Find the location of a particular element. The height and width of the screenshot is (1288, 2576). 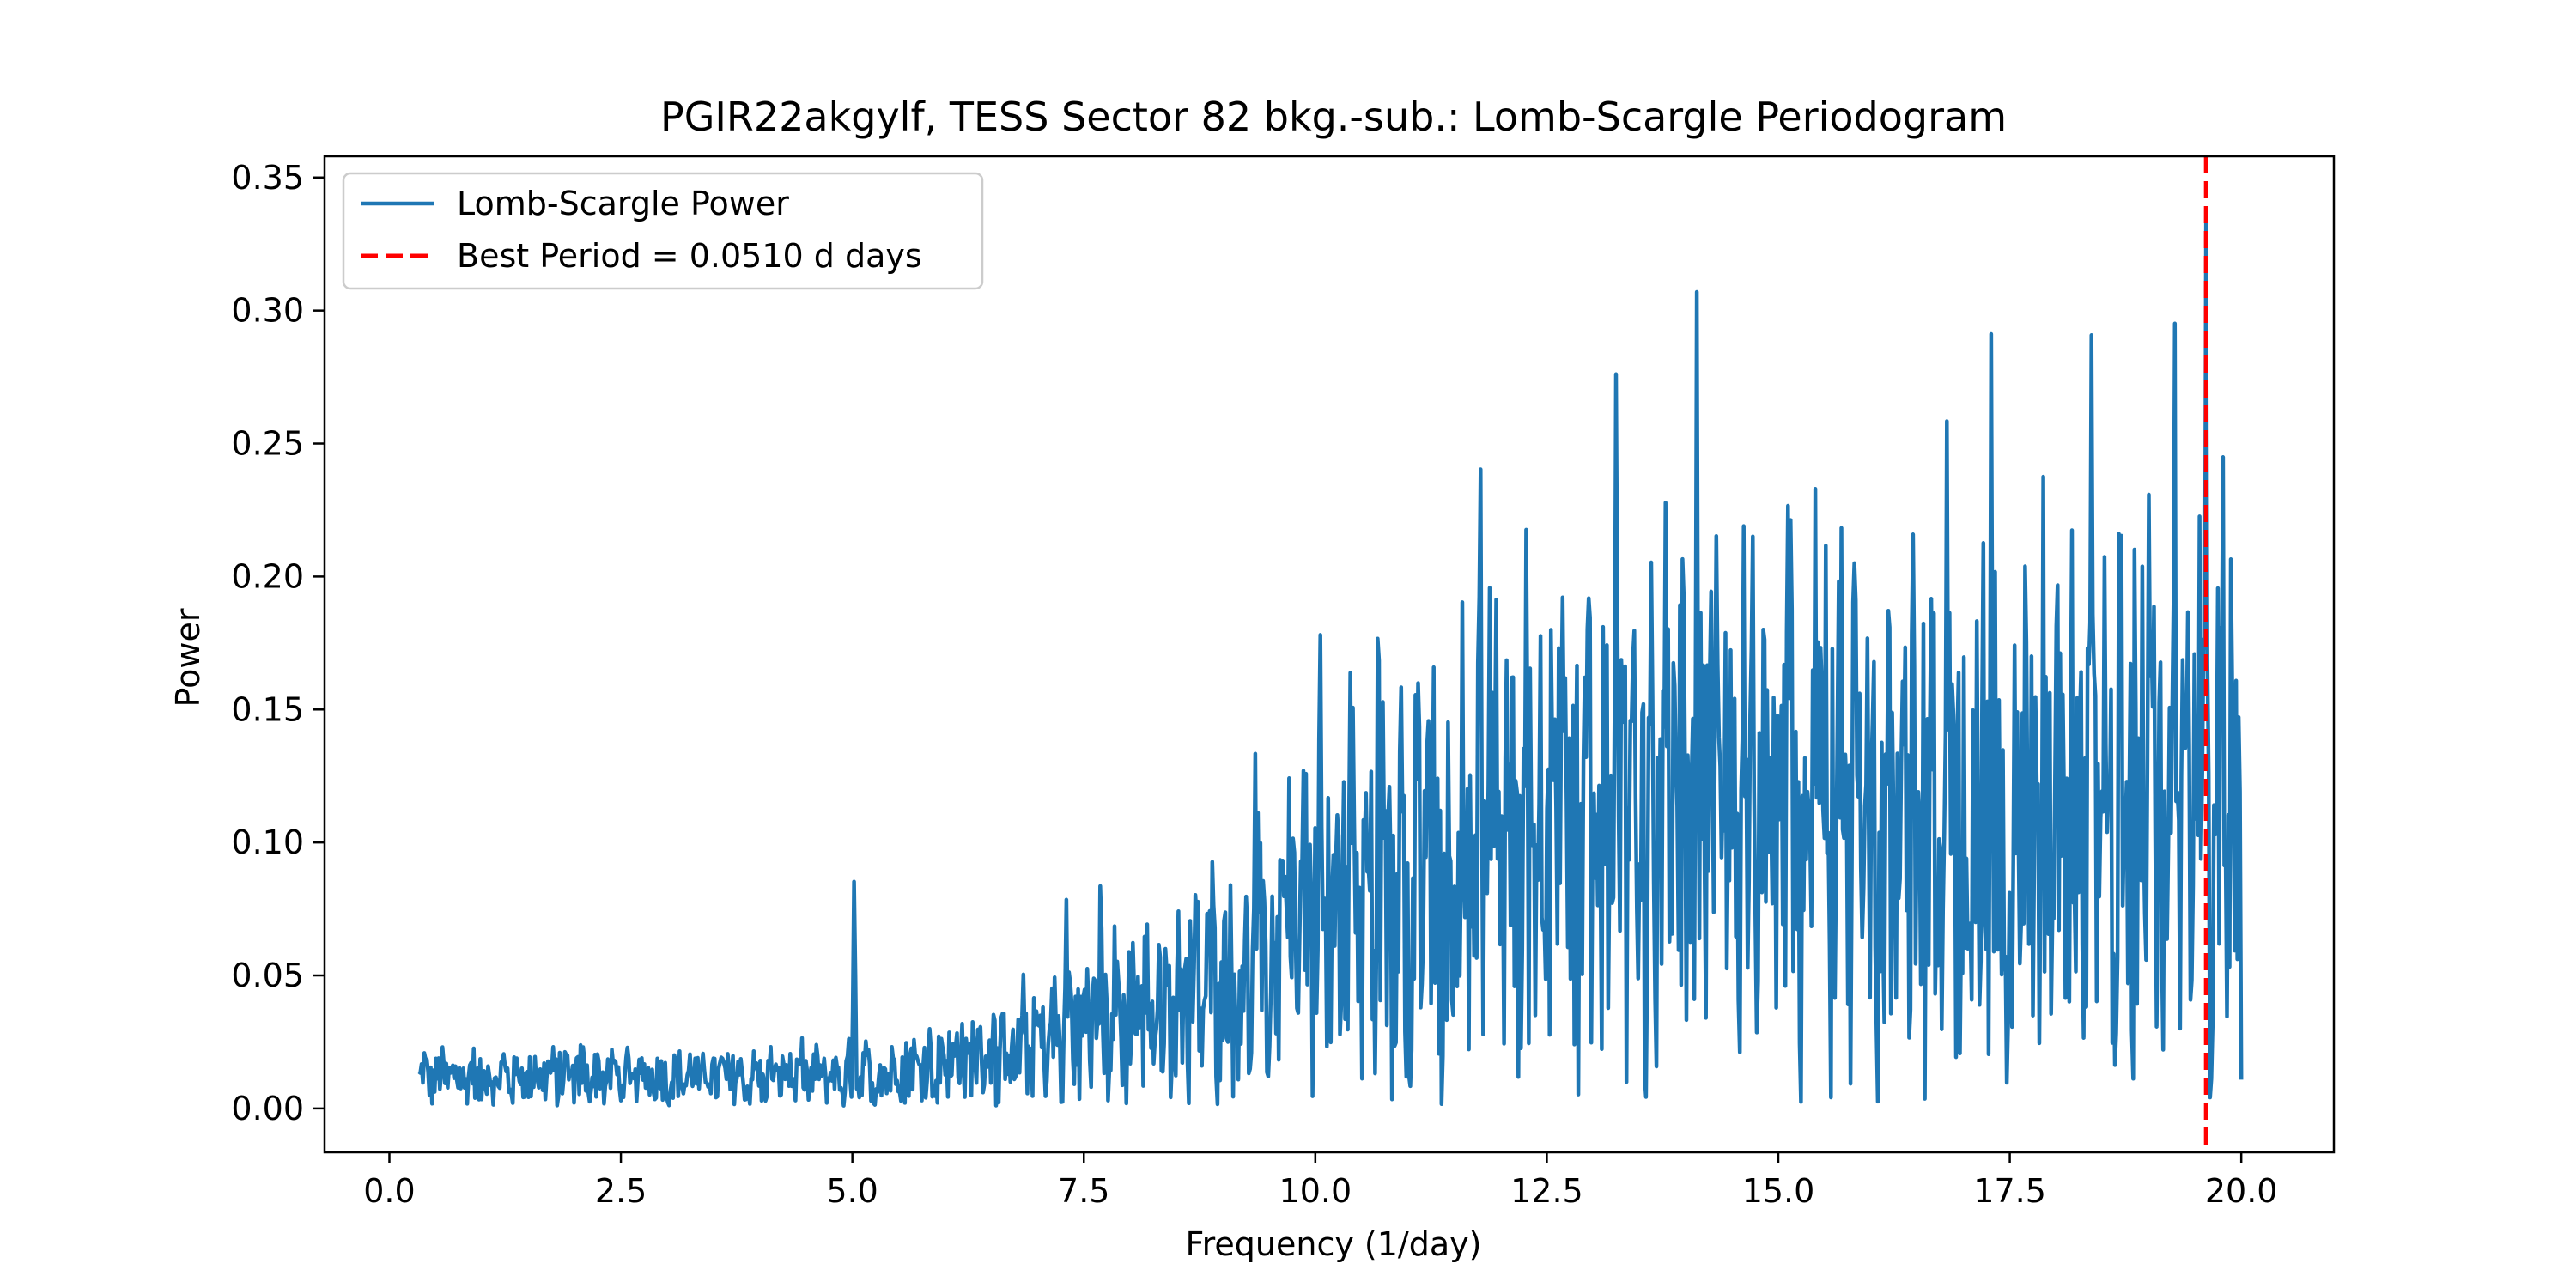

x-tick-label: 2.5 is located at coordinates (621, 1191).